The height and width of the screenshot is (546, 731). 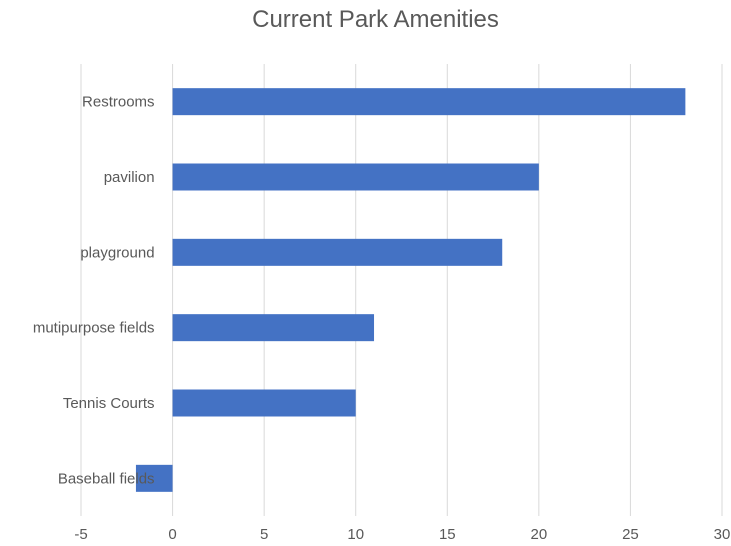 What do you see at coordinates (264, 534) in the screenshot?
I see `x-tick-label: 5` at bounding box center [264, 534].